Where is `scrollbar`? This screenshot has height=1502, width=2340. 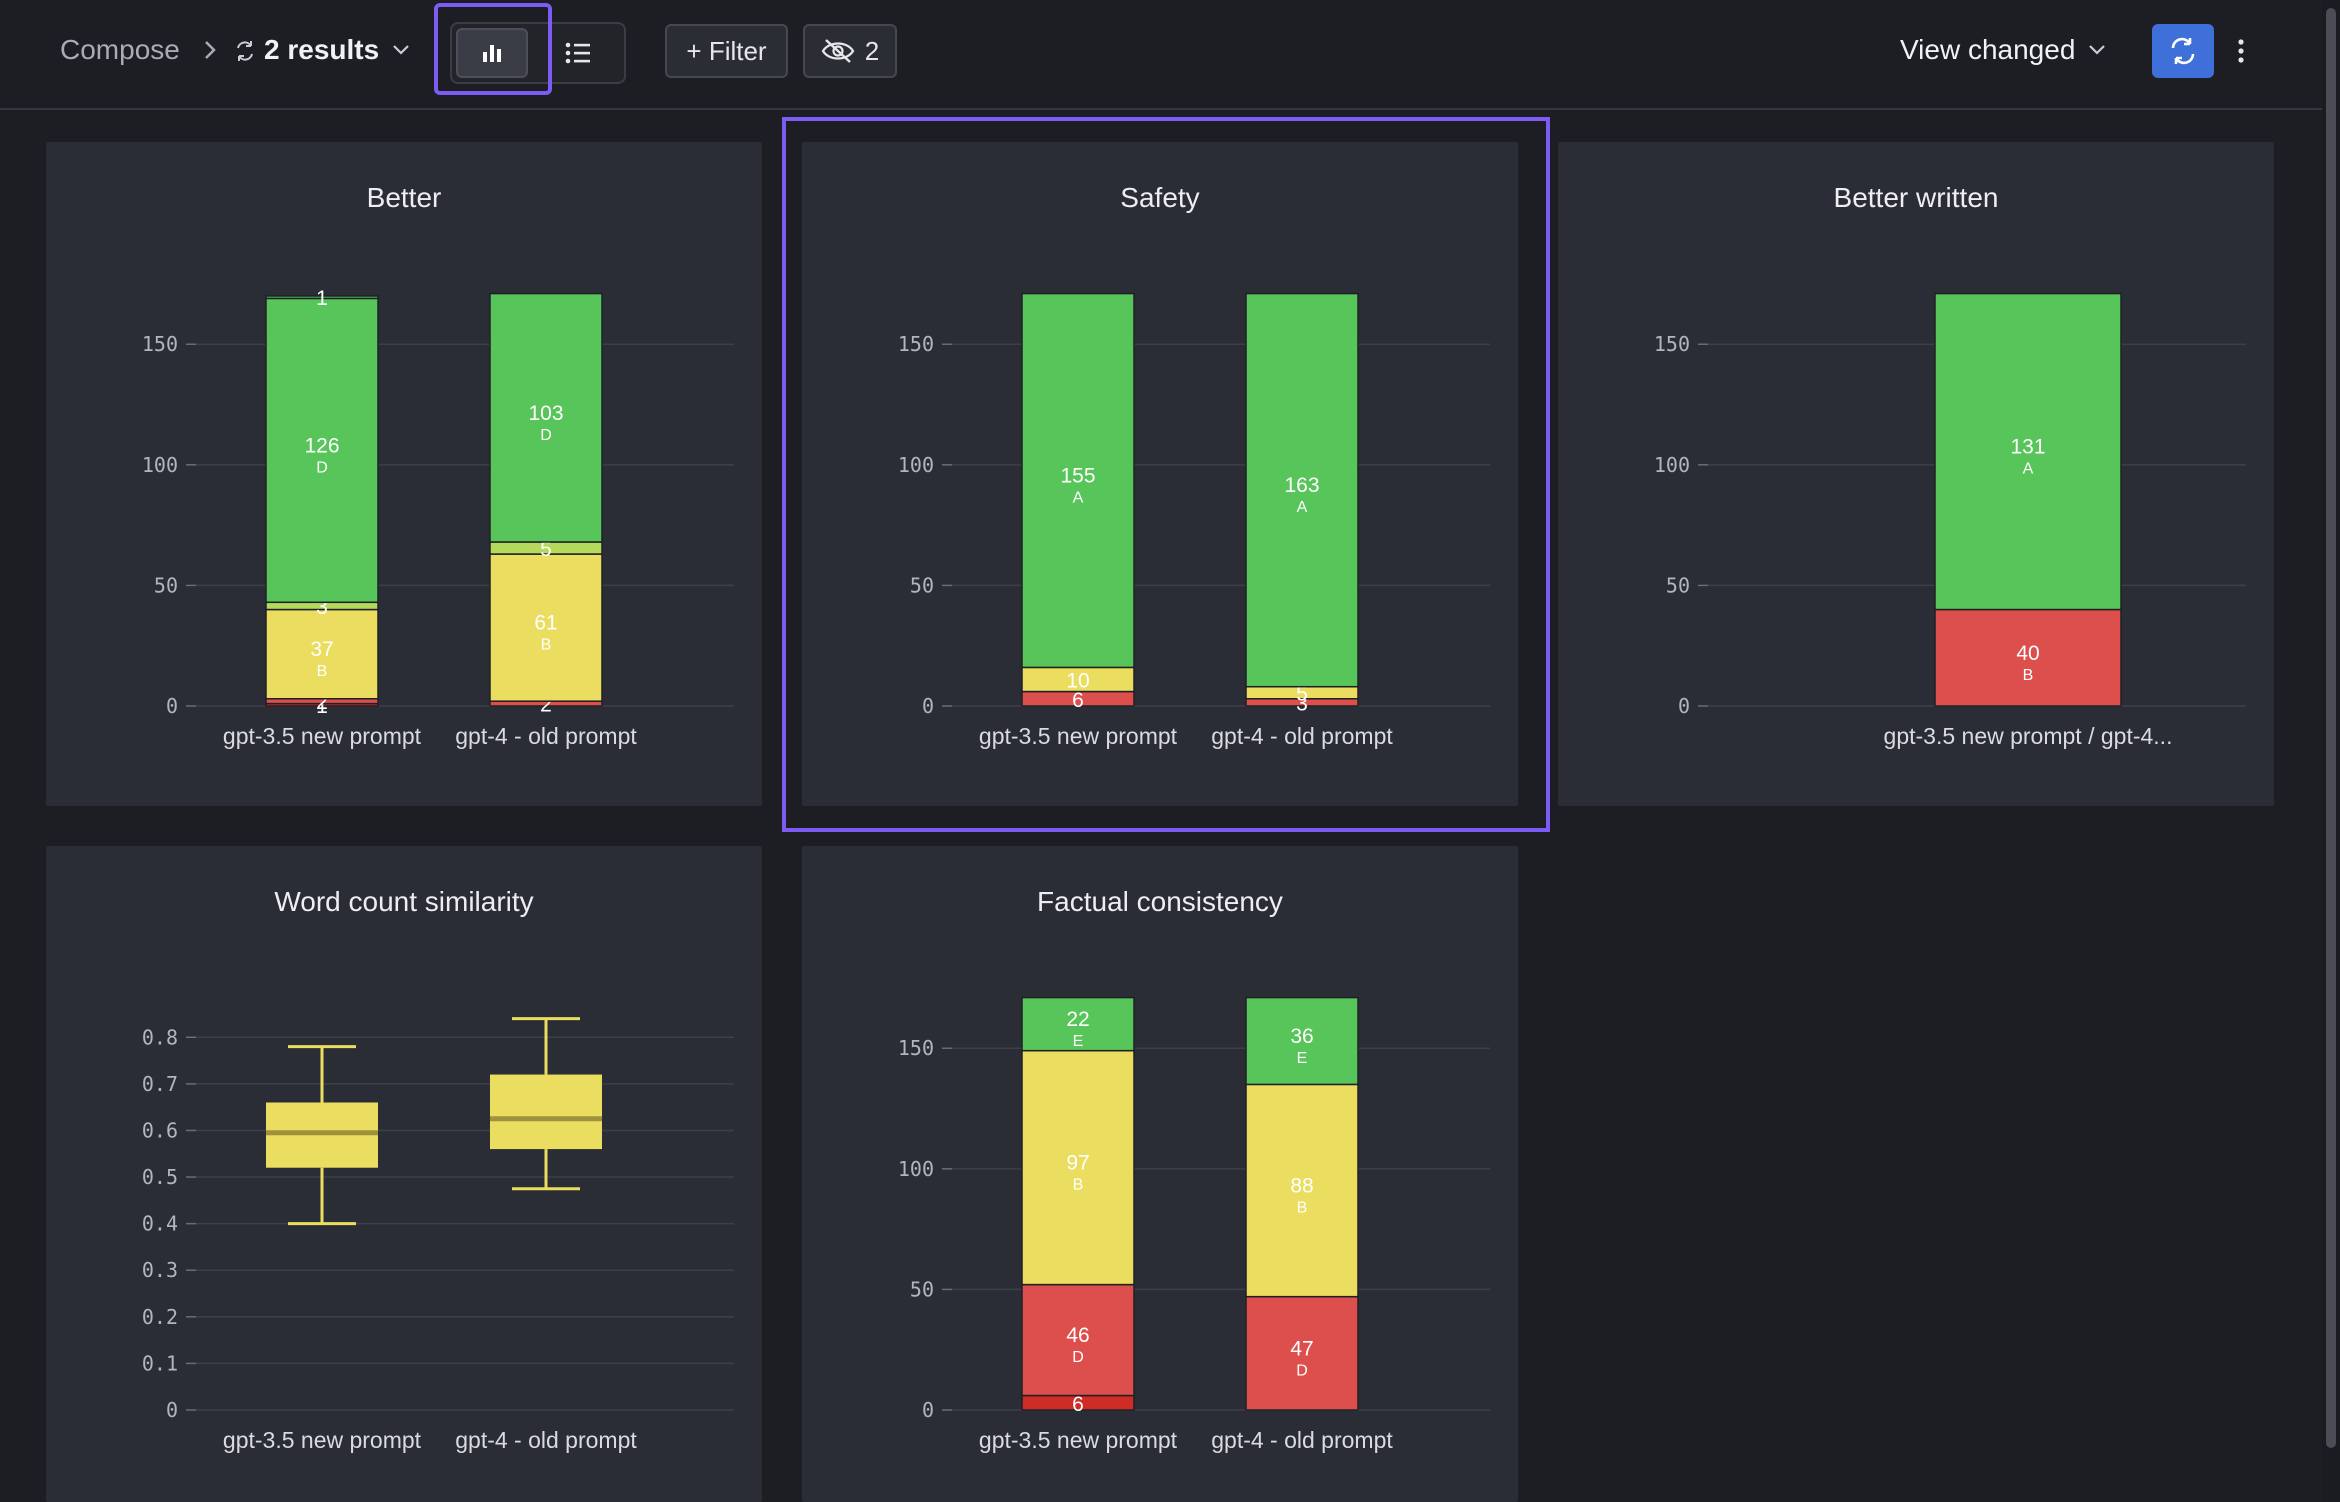 scrollbar is located at coordinates (2331, 751).